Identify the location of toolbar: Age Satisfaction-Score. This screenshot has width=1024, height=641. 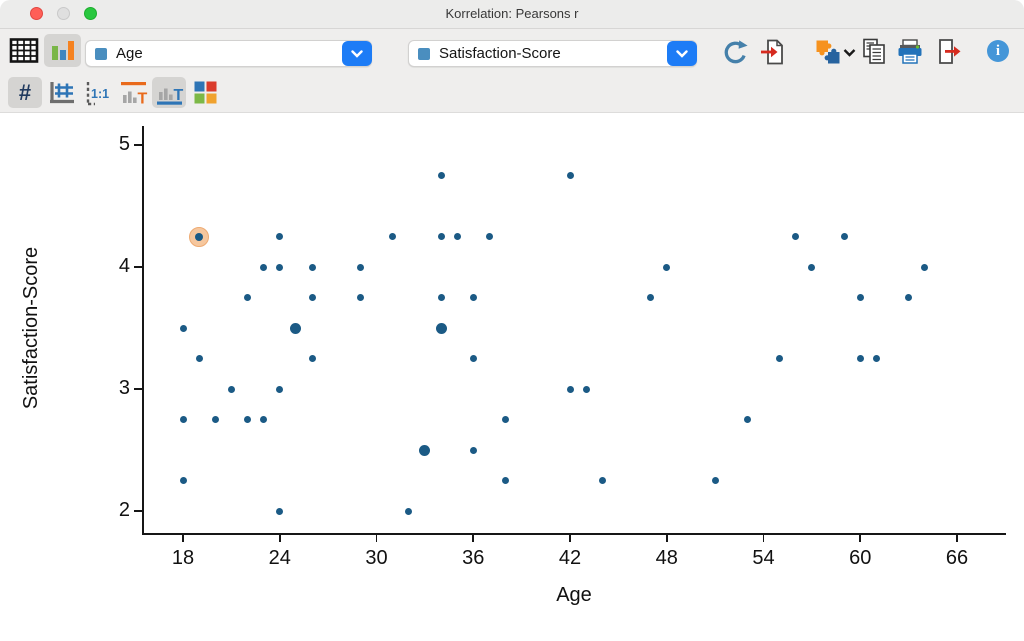
(512, 51).